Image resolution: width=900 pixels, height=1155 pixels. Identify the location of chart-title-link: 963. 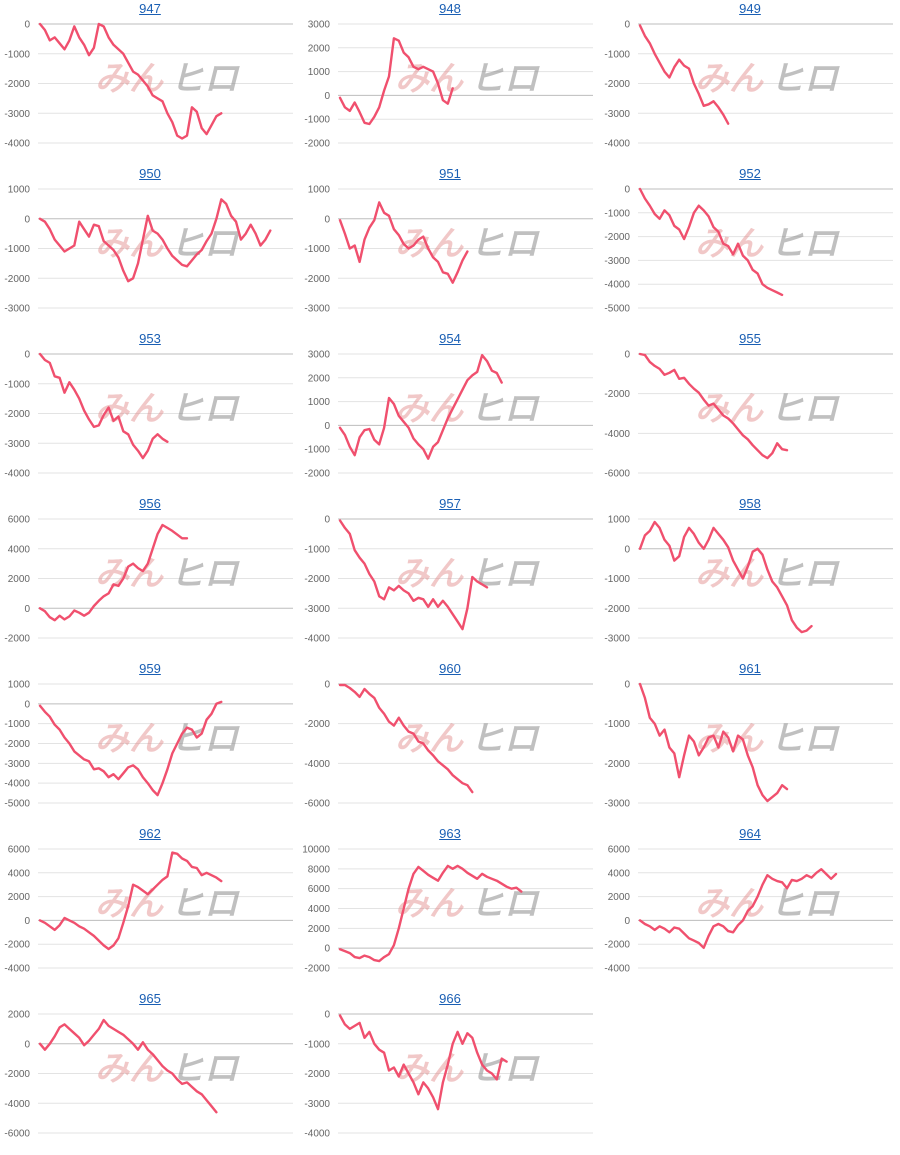
(450, 833).